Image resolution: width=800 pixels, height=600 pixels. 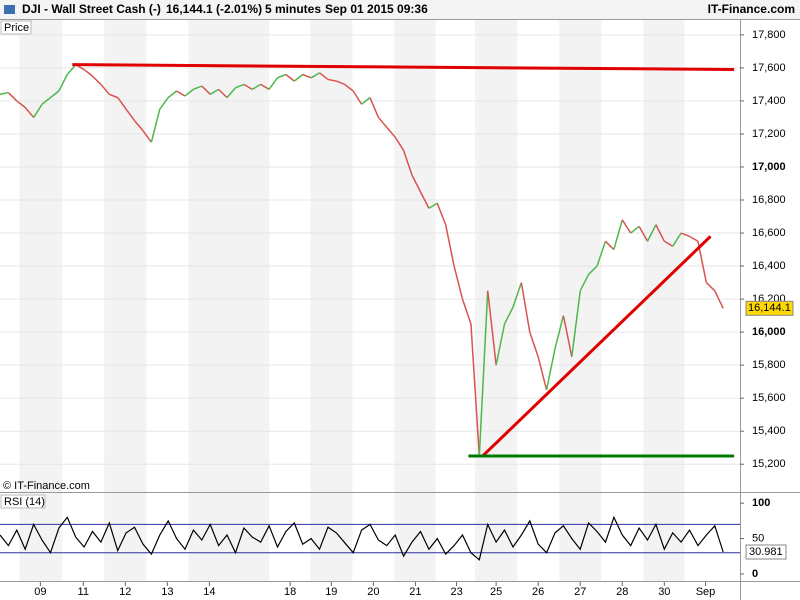 I want to click on panel-label-box, so click(x=16, y=27).